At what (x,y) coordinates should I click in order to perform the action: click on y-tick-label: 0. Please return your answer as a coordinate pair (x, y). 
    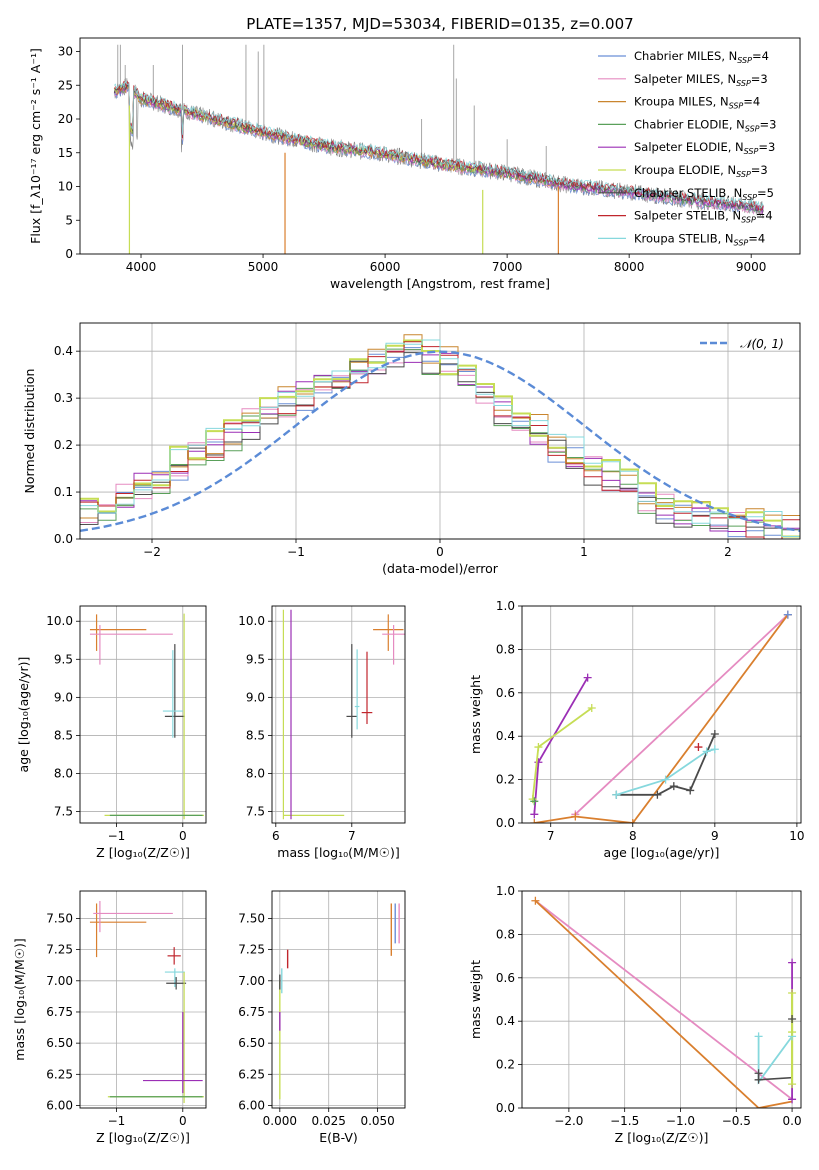
    Looking at the image, I should click on (69, 254).